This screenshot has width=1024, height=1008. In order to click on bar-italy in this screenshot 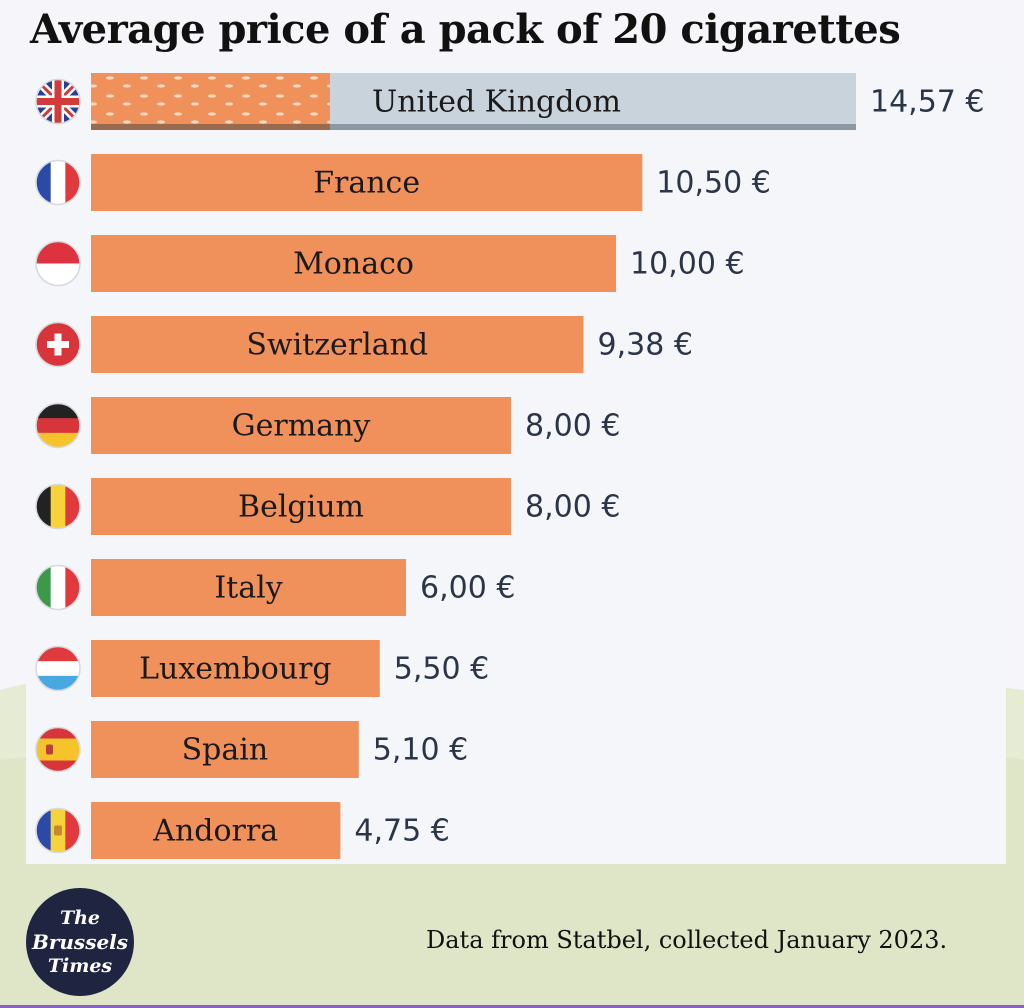, I will do `click(249, 587)`.